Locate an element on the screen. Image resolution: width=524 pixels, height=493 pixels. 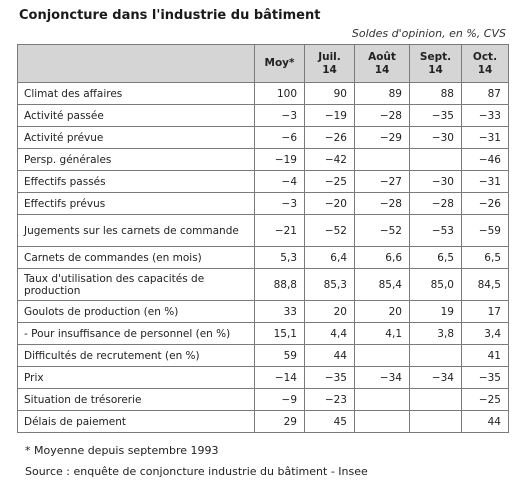
table-cell: 17 is located at coordinates (485, 311).